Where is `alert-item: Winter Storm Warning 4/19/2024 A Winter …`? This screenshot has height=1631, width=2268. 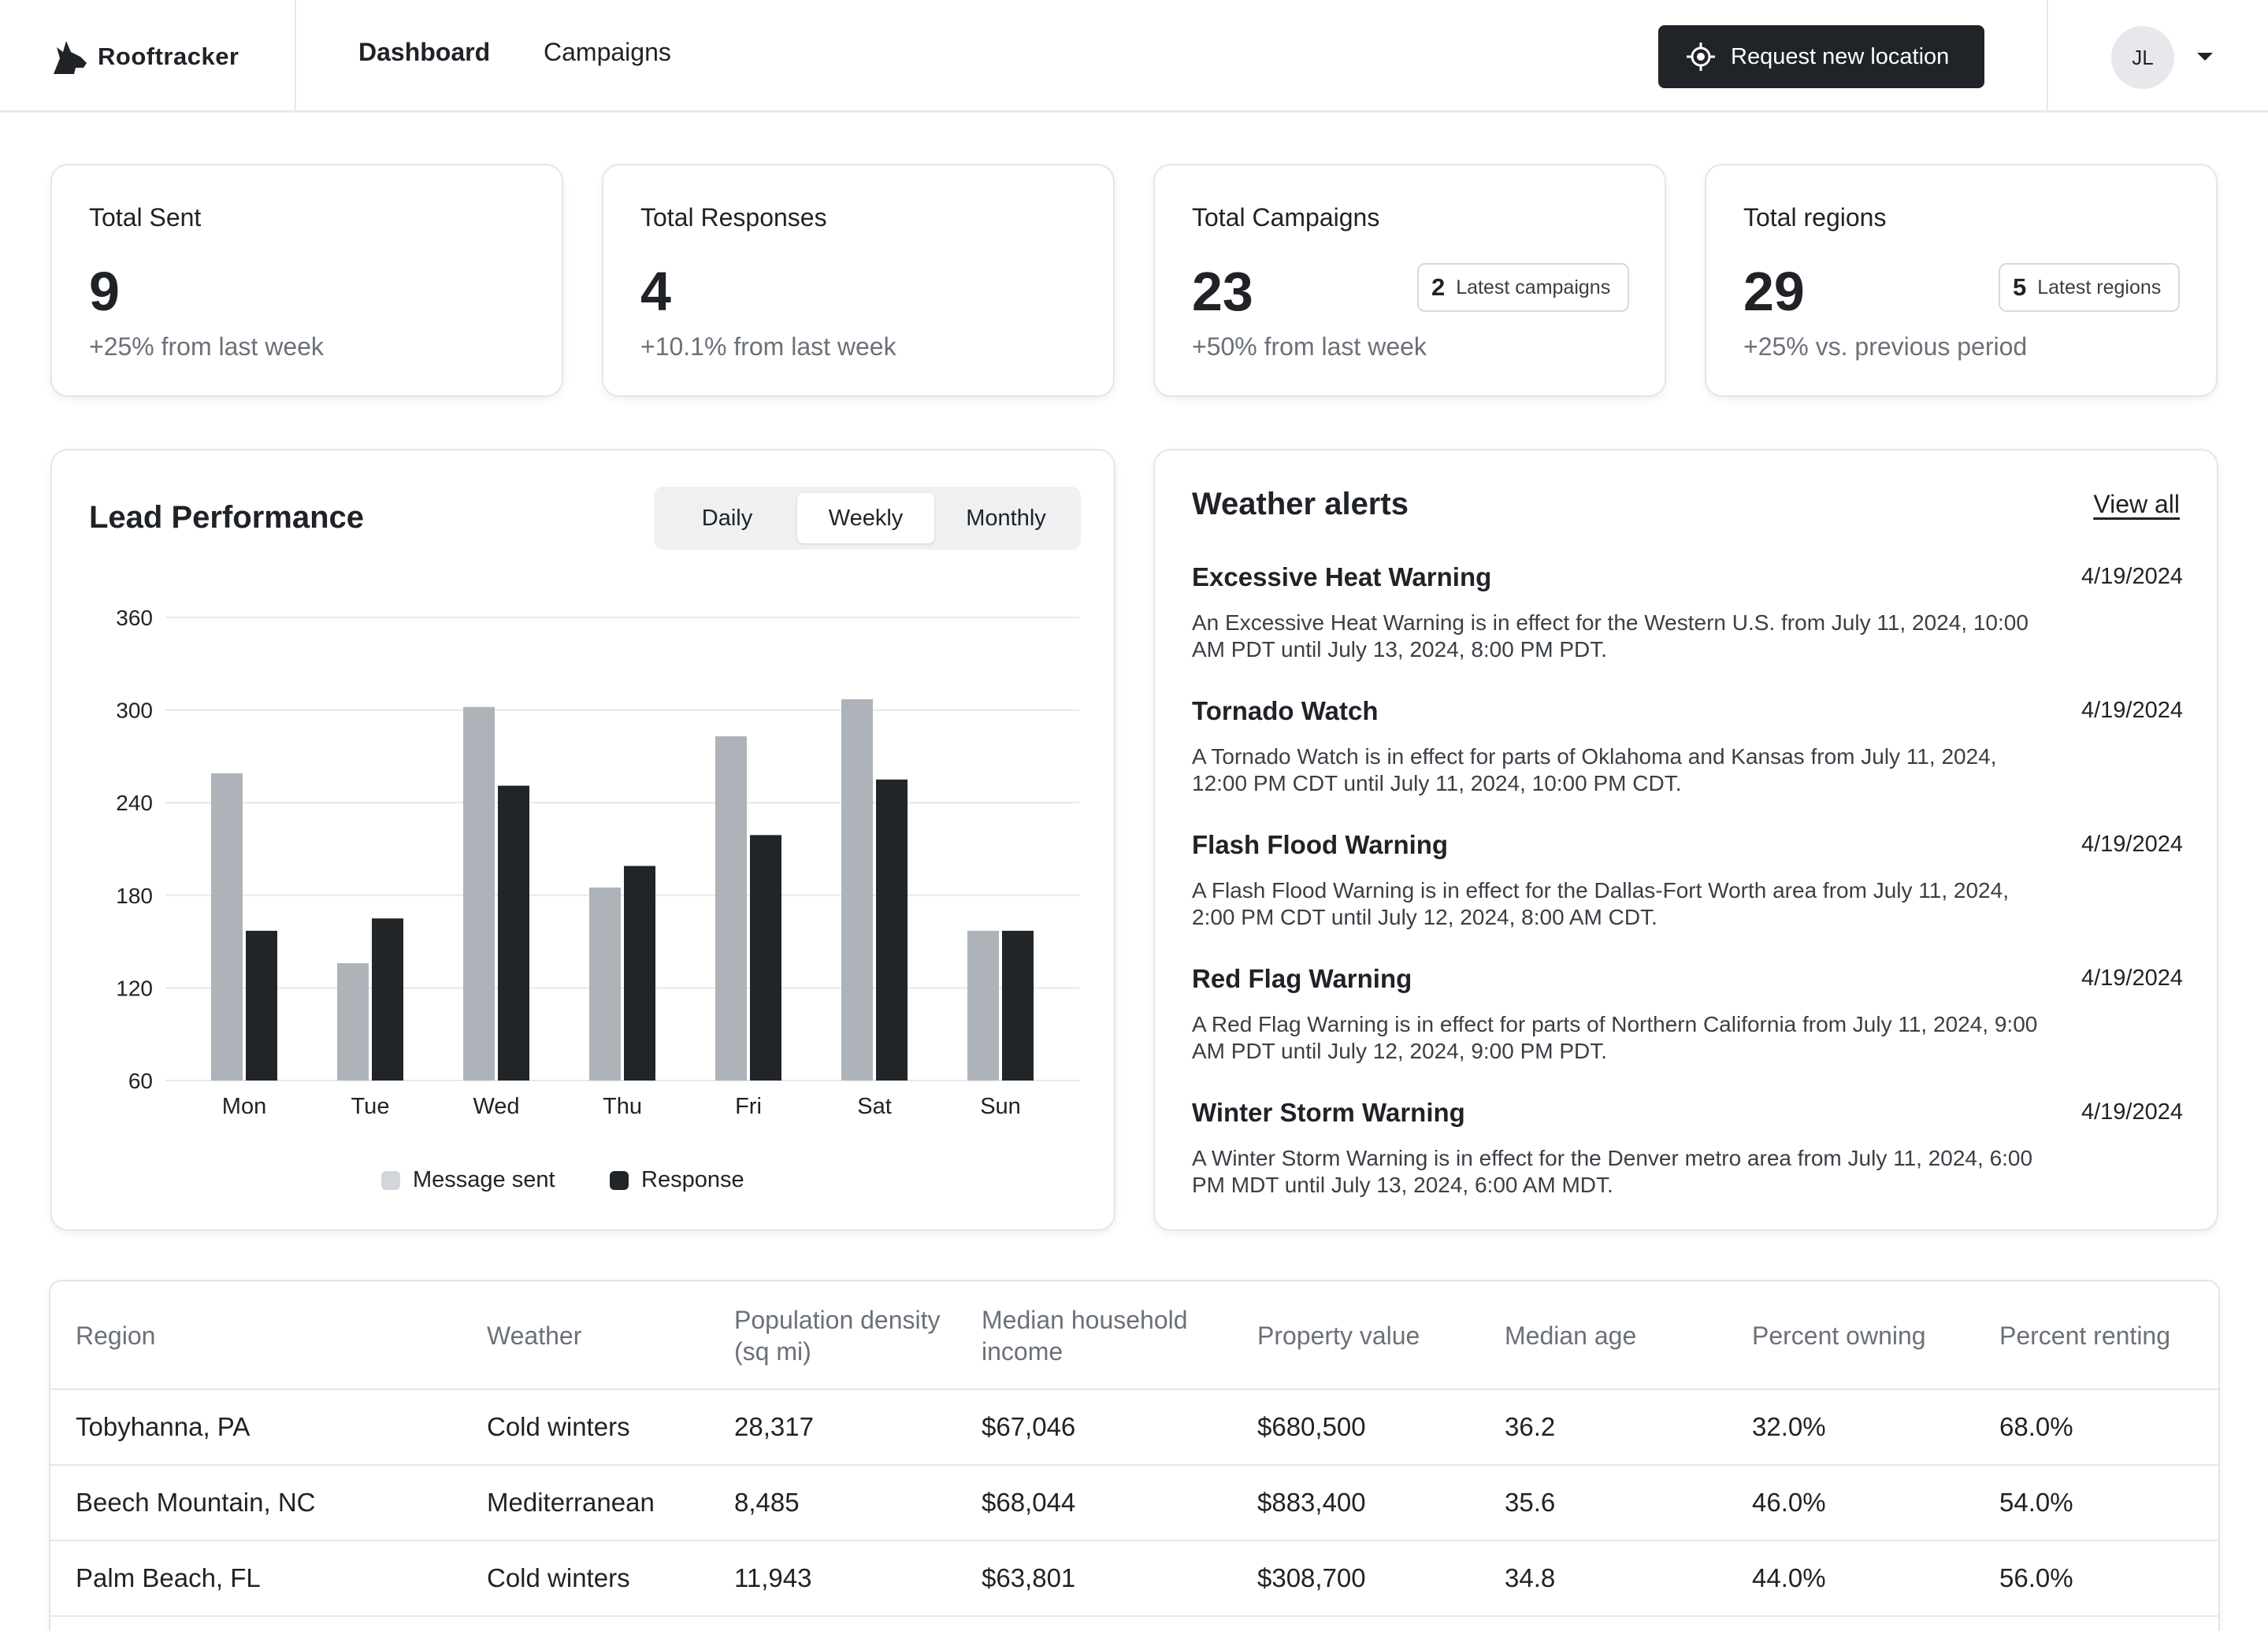 alert-item: Winter Storm Warning 4/19/2024 A Winter … is located at coordinates (1688, 1148).